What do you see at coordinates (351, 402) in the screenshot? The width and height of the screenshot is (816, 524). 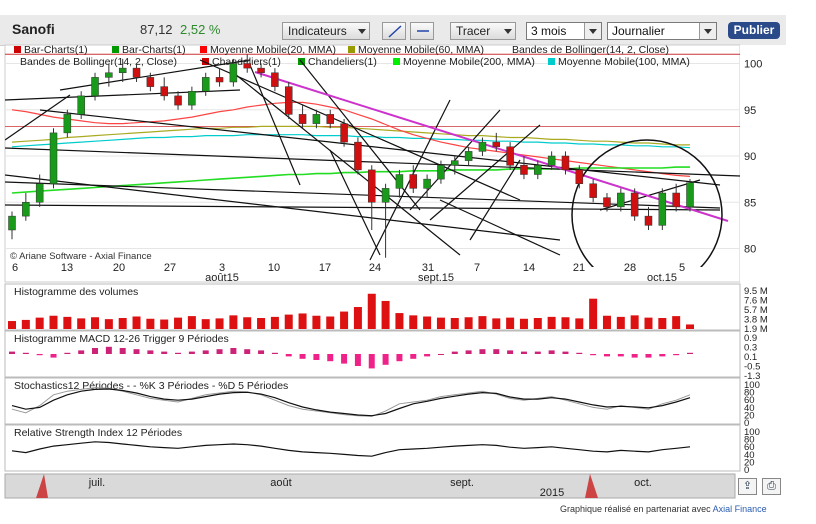 I see `stoch-k-line` at bounding box center [351, 402].